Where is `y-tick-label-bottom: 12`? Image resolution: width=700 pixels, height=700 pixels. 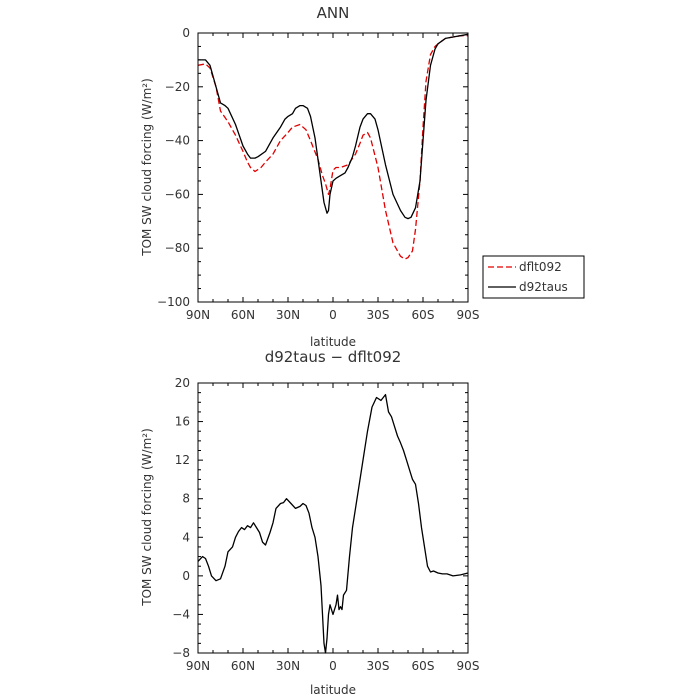 y-tick-label-bottom: 12 is located at coordinates (182, 460).